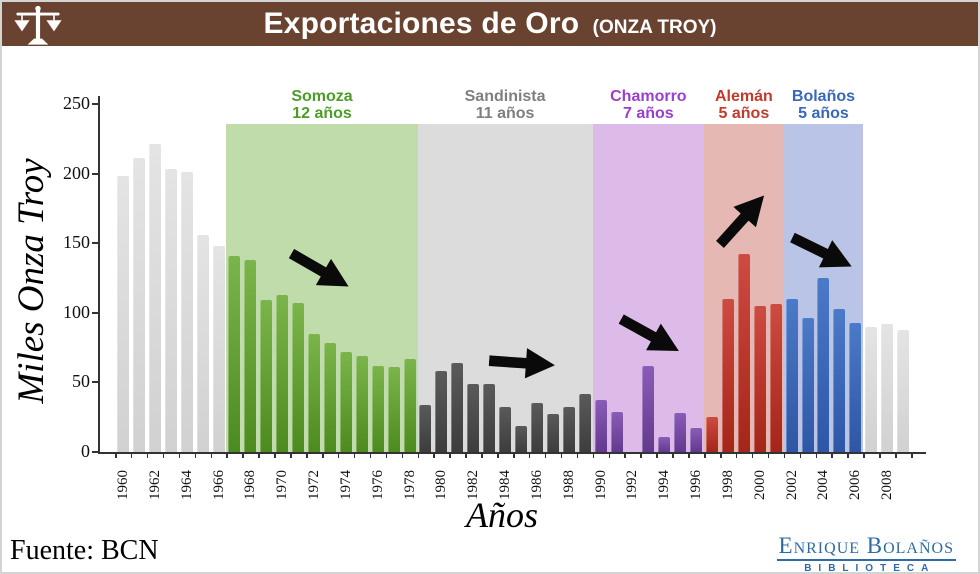 The width and height of the screenshot is (980, 574). What do you see at coordinates (727, 375) in the screenshot?
I see `bar-1998` at bounding box center [727, 375].